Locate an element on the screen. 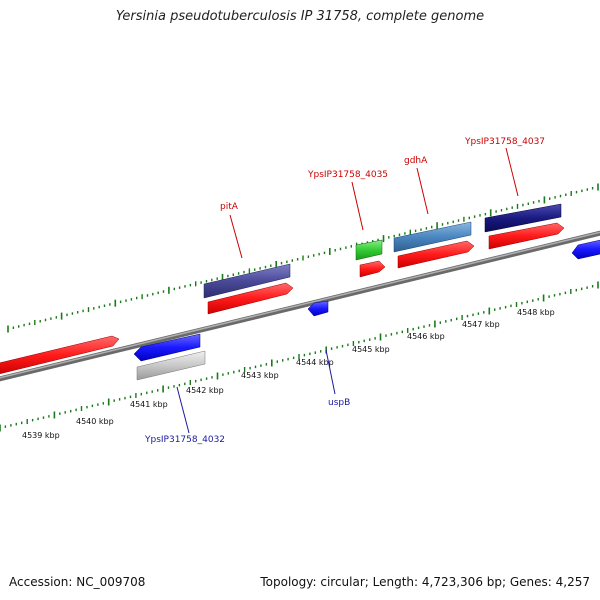 This screenshot has width=600, height=600. gene-gdha is located at coordinates (432, 237).